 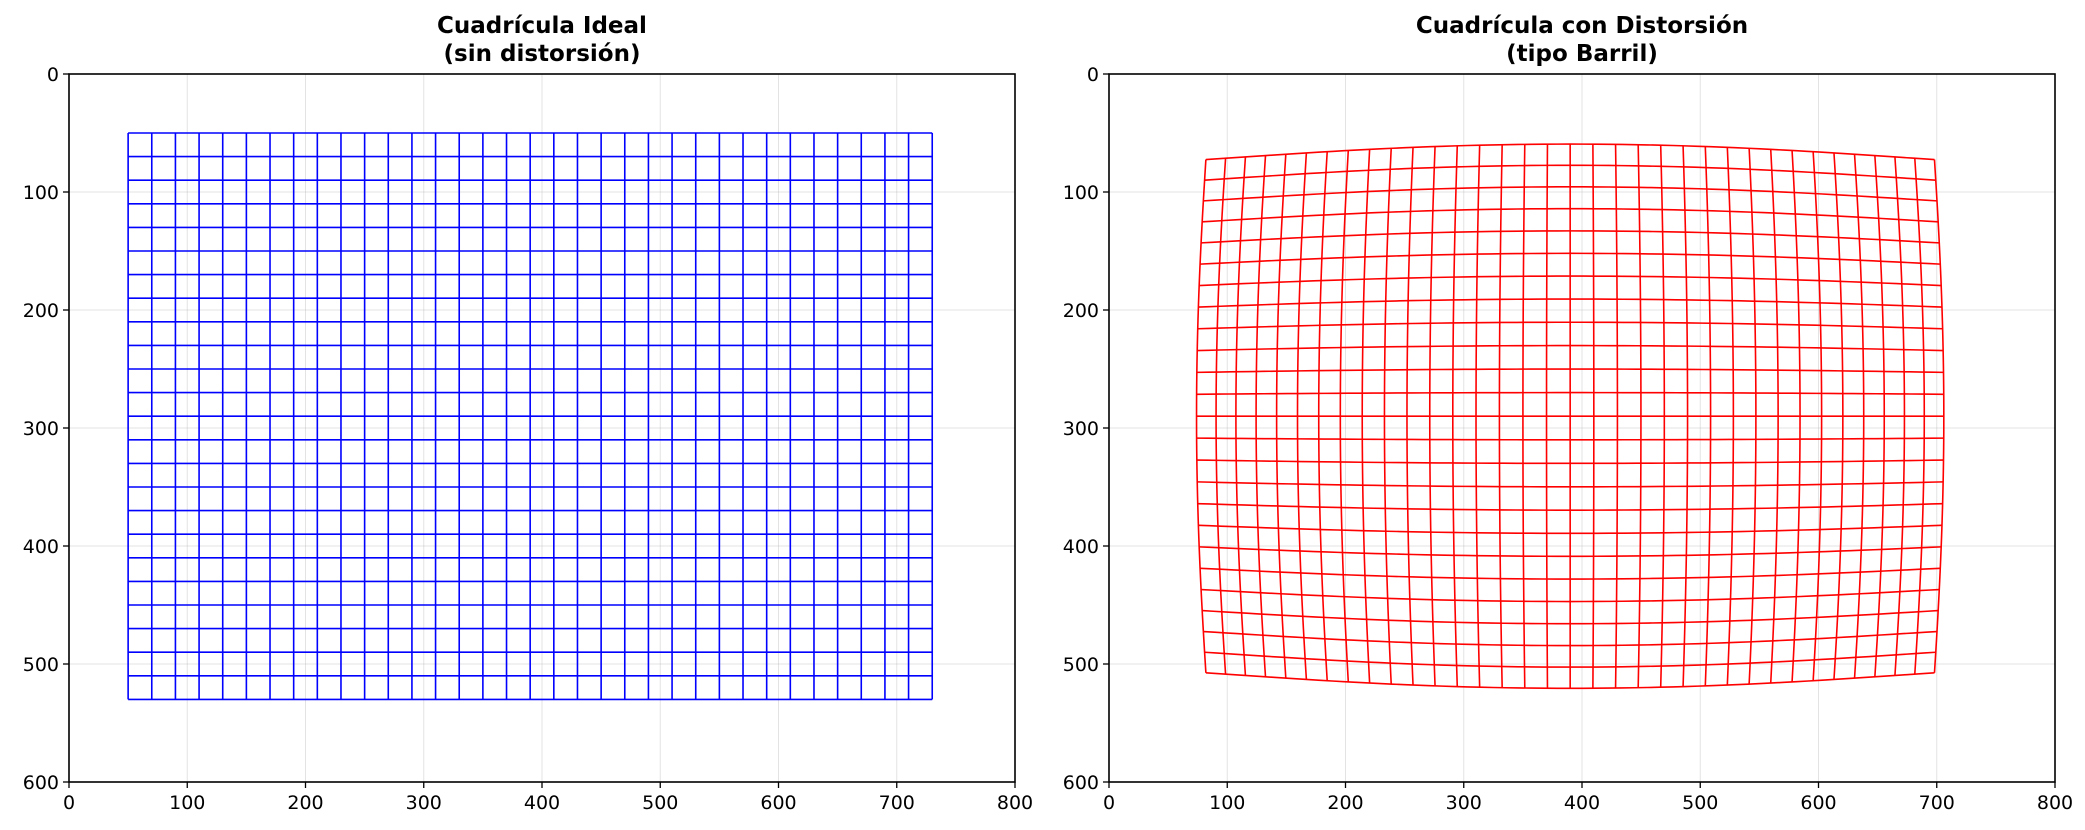 What do you see at coordinates (1582, 26) in the screenshot?
I see `chart-title-line: Cuadrícula con Distorsión` at bounding box center [1582, 26].